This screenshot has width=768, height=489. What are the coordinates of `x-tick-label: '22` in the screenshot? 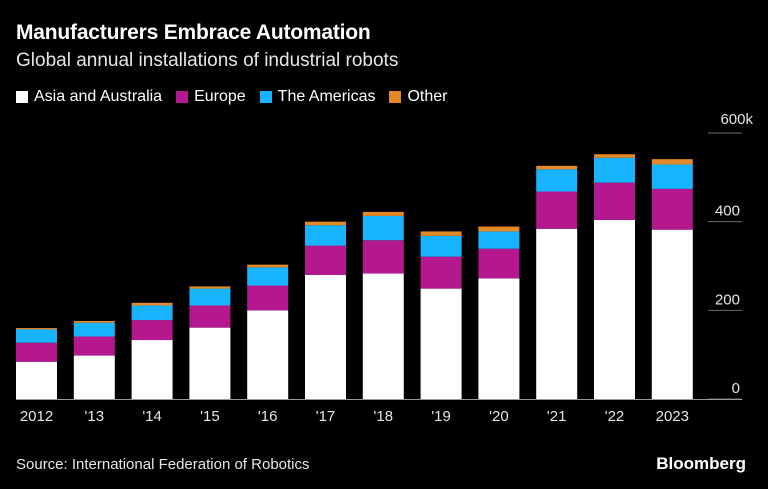 It's located at (615, 416).